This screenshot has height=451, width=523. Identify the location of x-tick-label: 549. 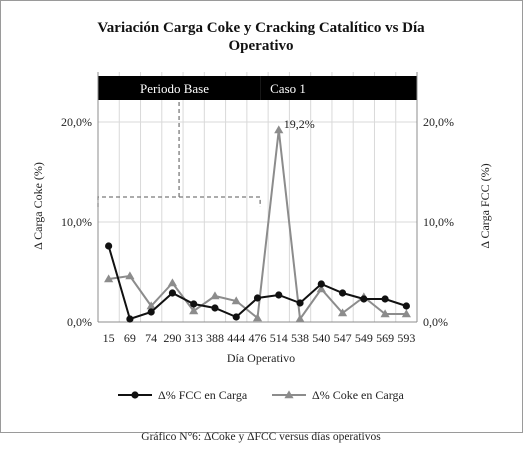
(364, 338).